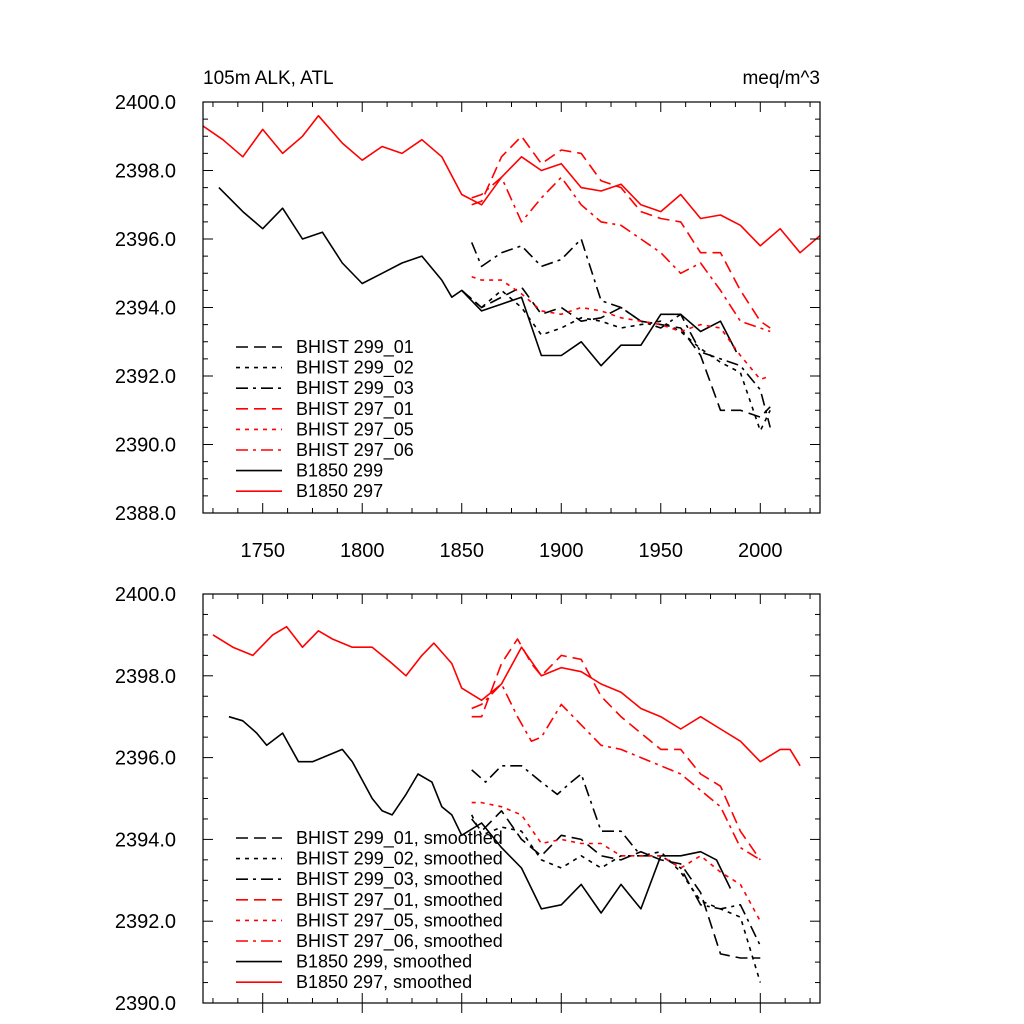 This screenshot has width=1024, height=1024. I want to click on legend-label: B1850 299, so click(339, 471).